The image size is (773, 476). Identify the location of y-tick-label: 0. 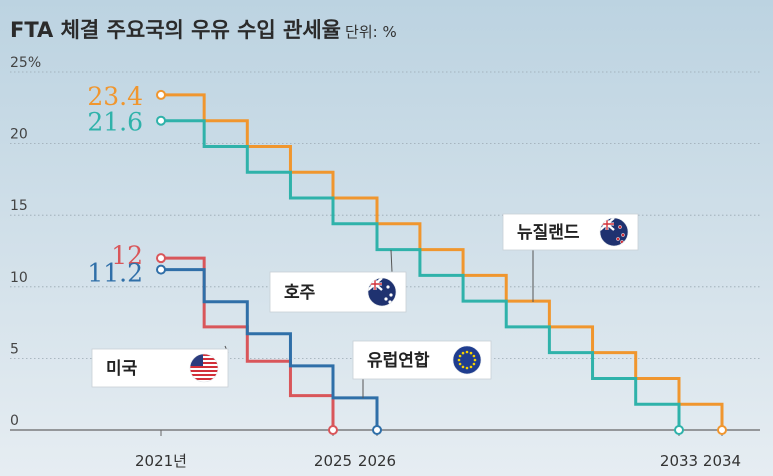
(14, 421).